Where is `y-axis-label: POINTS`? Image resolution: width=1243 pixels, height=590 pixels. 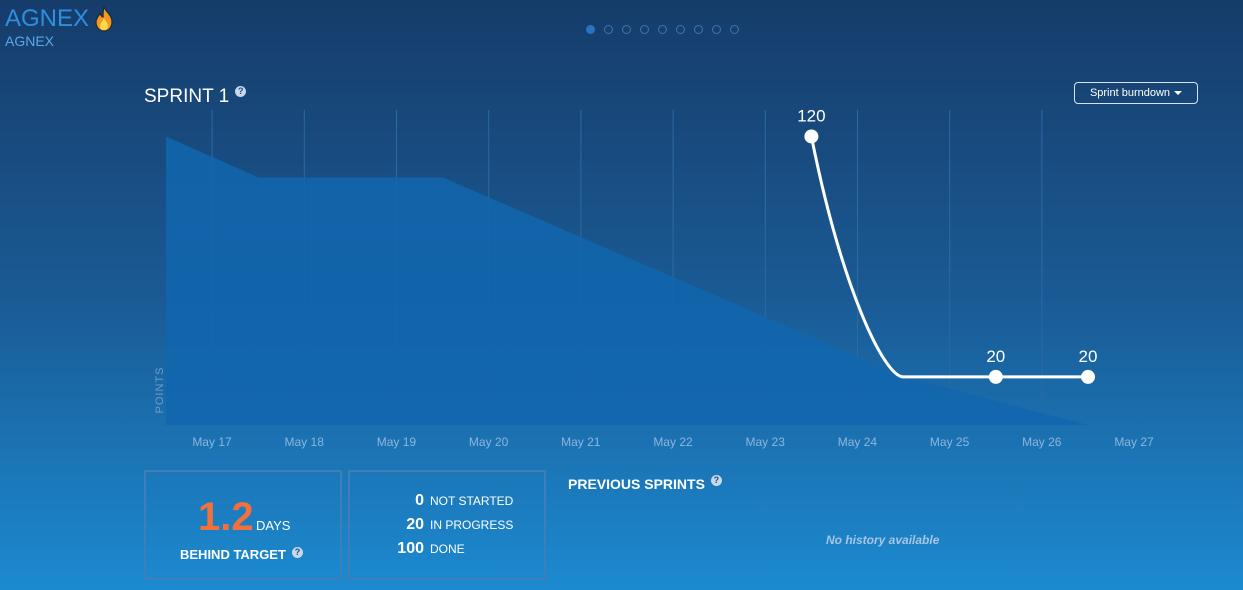
y-axis-label: POINTS is located at coordinates (160, 390).